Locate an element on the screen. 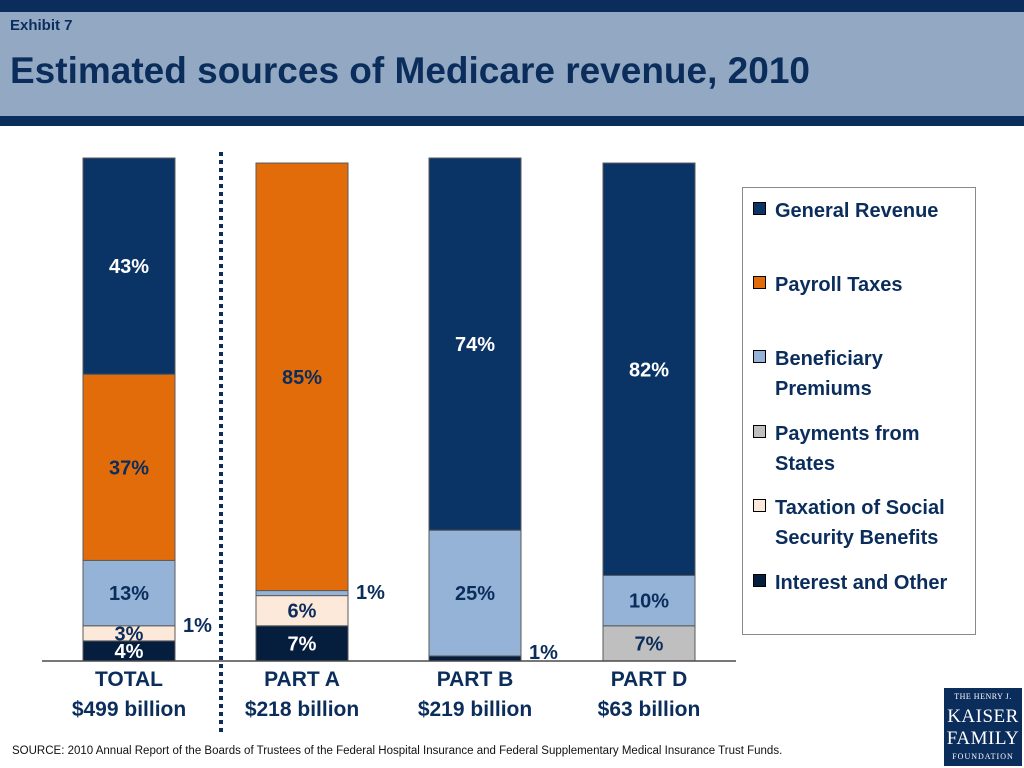 The width and height of the screenshot is (1024, 768). header-bottom-bar is located at coordinates (512, 121).